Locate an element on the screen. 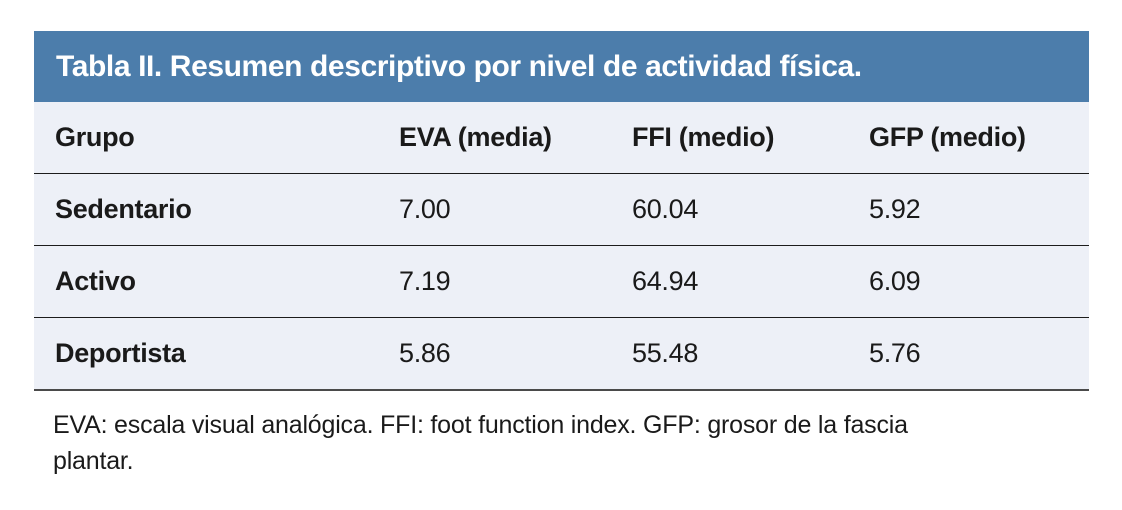  table-row: Activo 7.19 64.94 6.09 is located at coordinates (561, 281).